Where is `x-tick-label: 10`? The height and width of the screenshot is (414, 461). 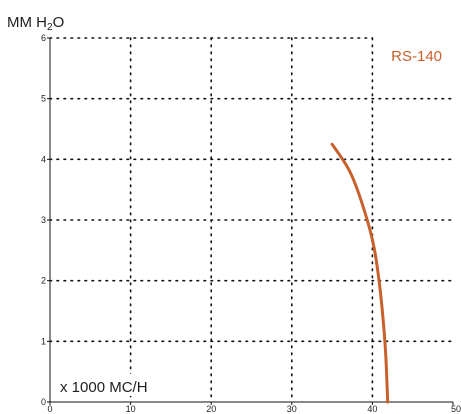
x-tick-label: 10 is located at coordinates (131, 409).